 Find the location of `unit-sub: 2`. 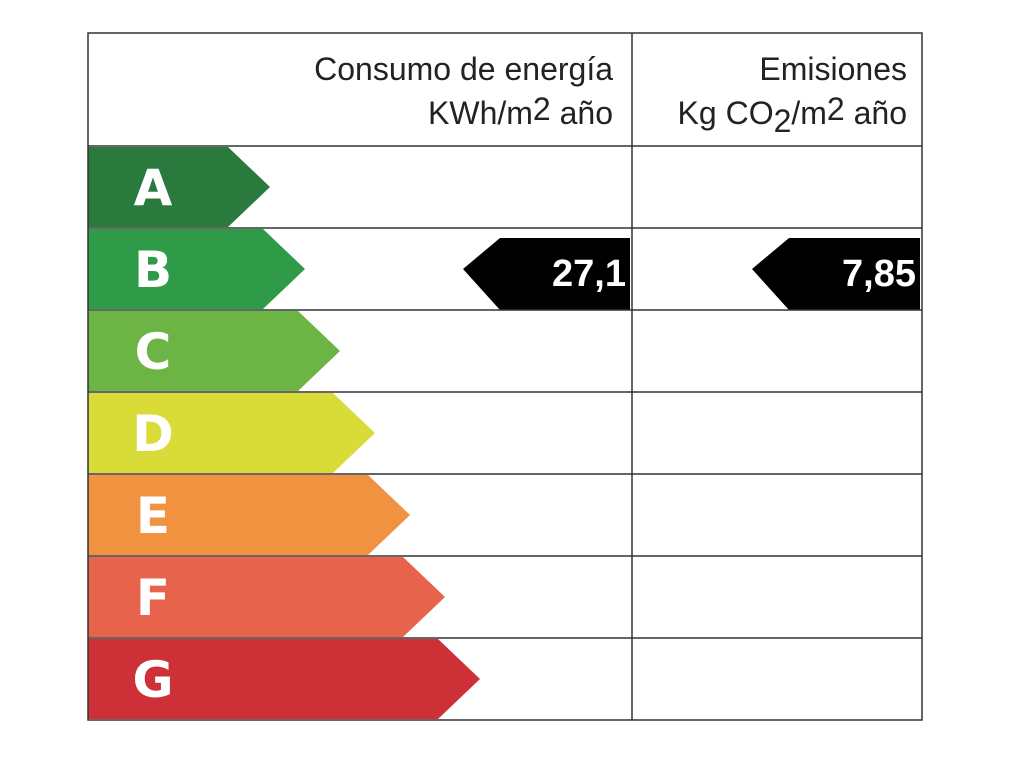

unit-sub: 2 is located at coordinates (783, 121).